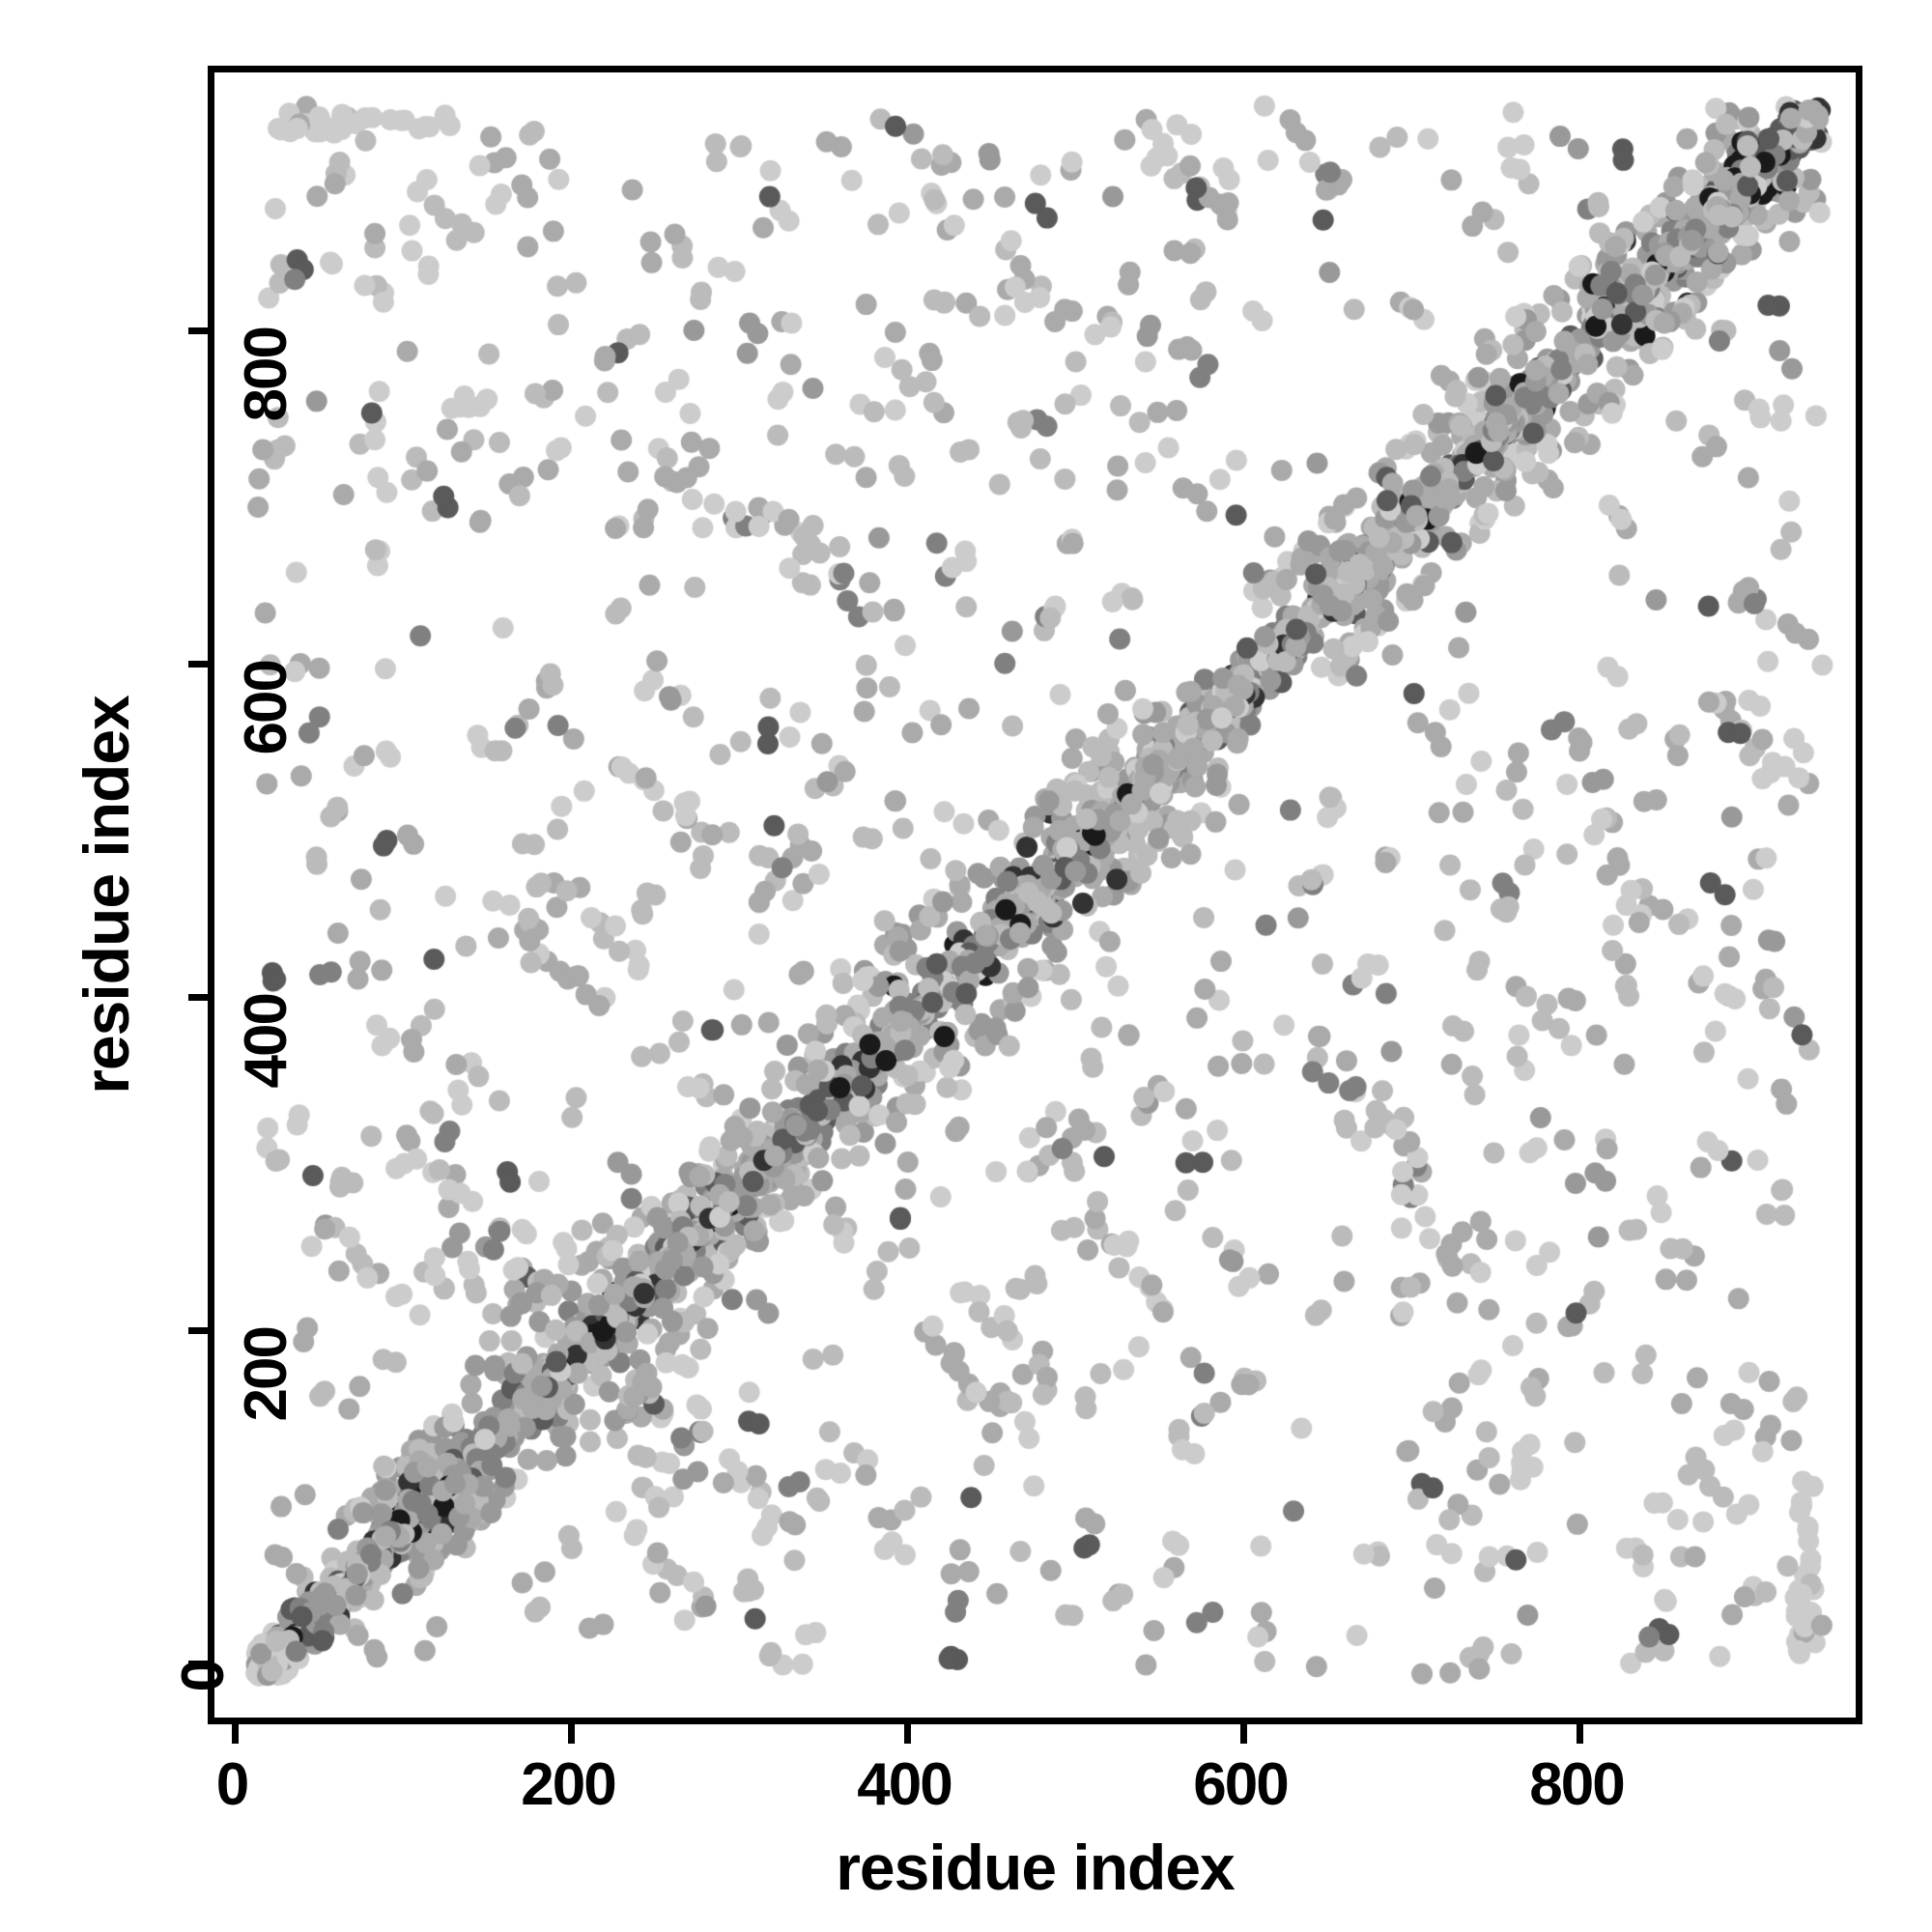  Describe the element at coordinates (203, 1676) in the screenshot. I see `y-ticklabel-0: 0` at that location.